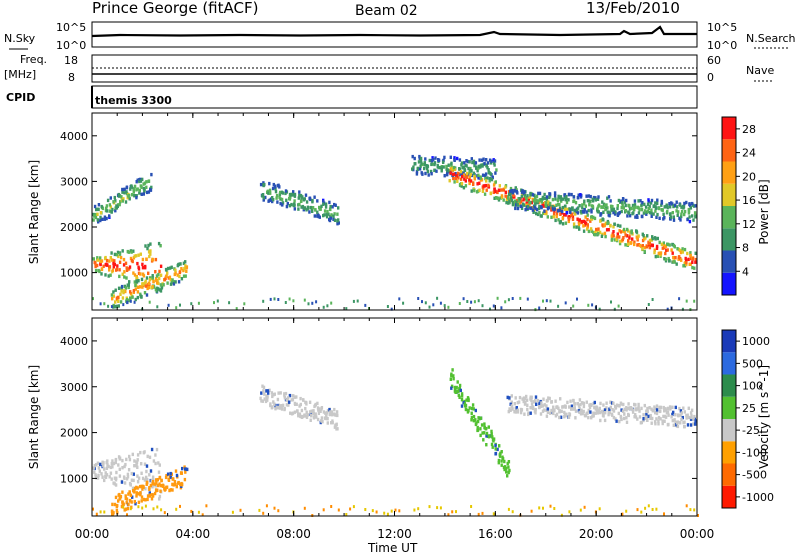 Image resolution: width=800 pixels, height=554 pixels. What do you see at coordinates (729, 496) in the screenshot?
I see `velocity-colorbar-segment` at bounding box center [729, 496].